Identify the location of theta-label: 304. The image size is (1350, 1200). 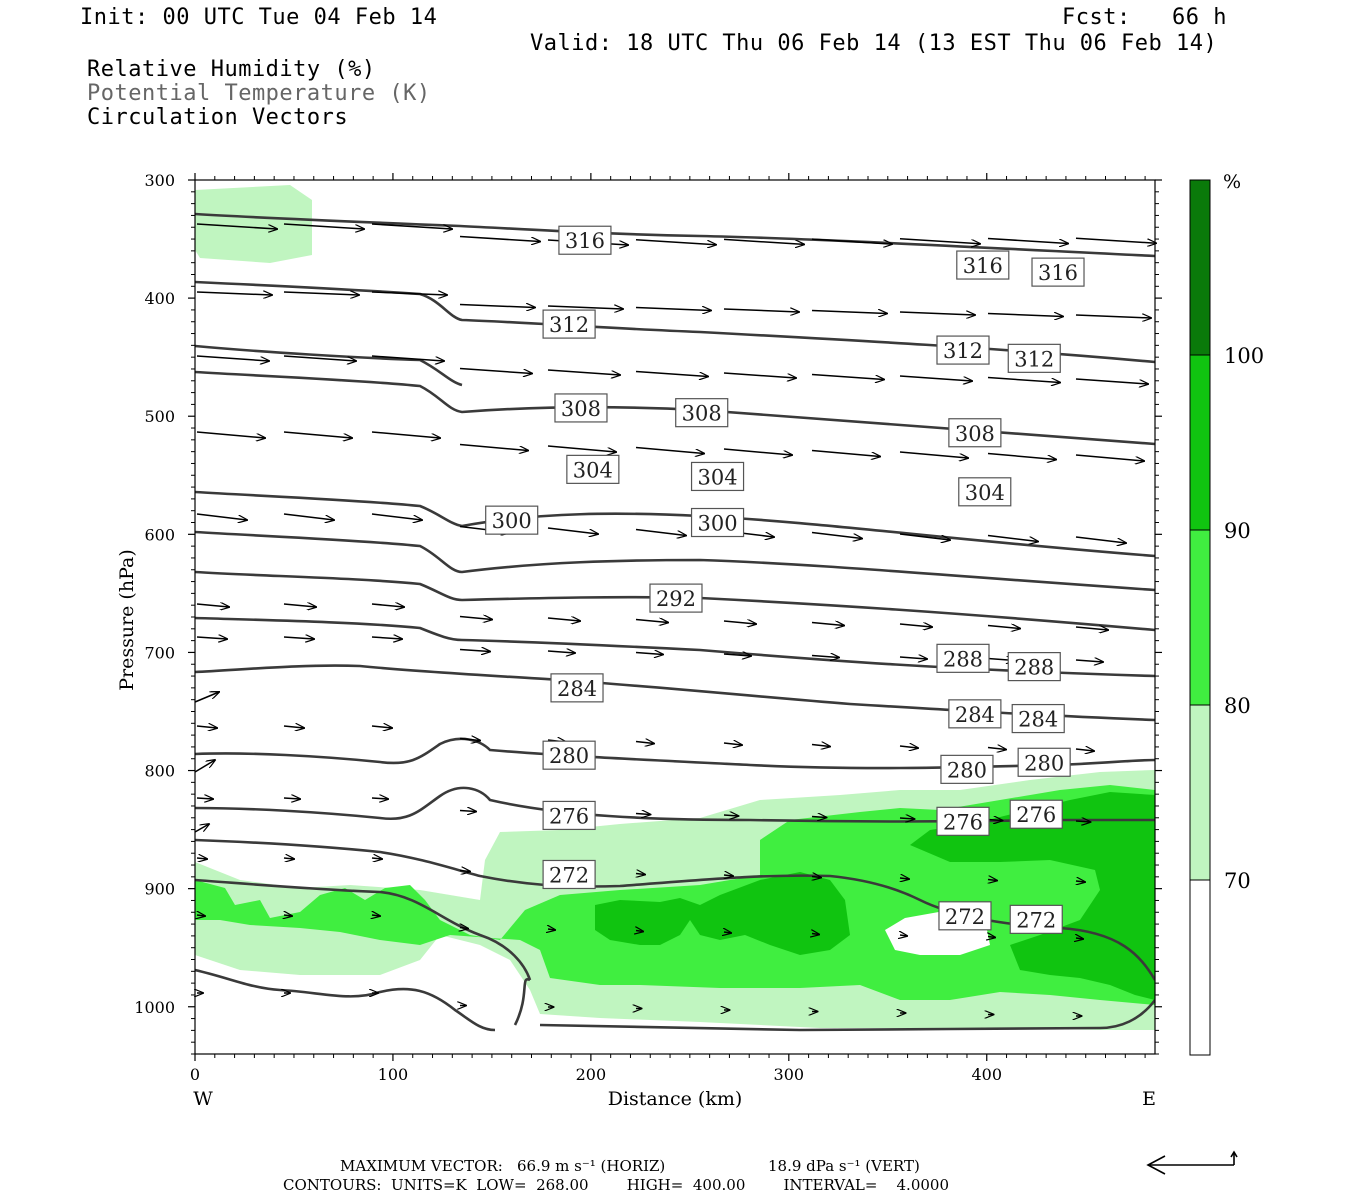
(985, 493).